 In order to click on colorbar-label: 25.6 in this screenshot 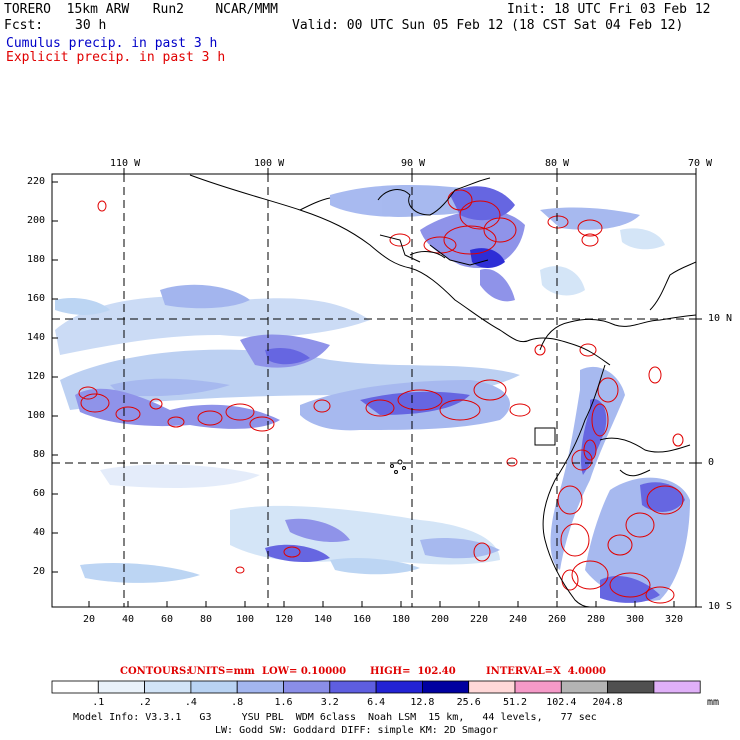, I will do `click(468, 702)`.